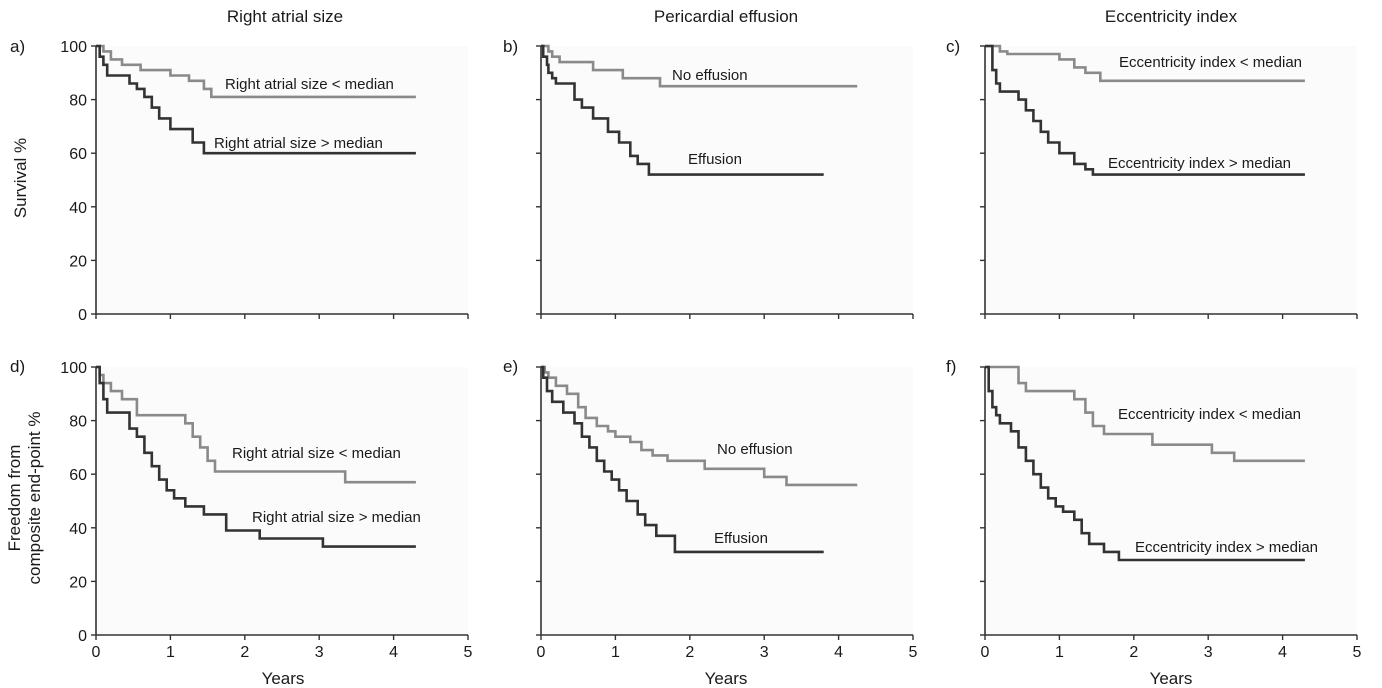 This screenshot has width=1382, height=688. I want to click on km-curve-d-high, so click(256, 456).